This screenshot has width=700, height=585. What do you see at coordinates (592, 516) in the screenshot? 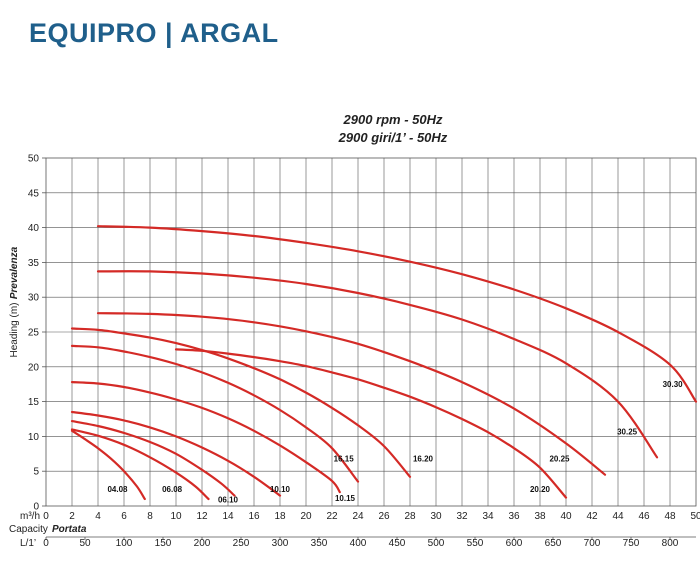
I see `x-tick-label: 42` at bounding box center [592, 516].